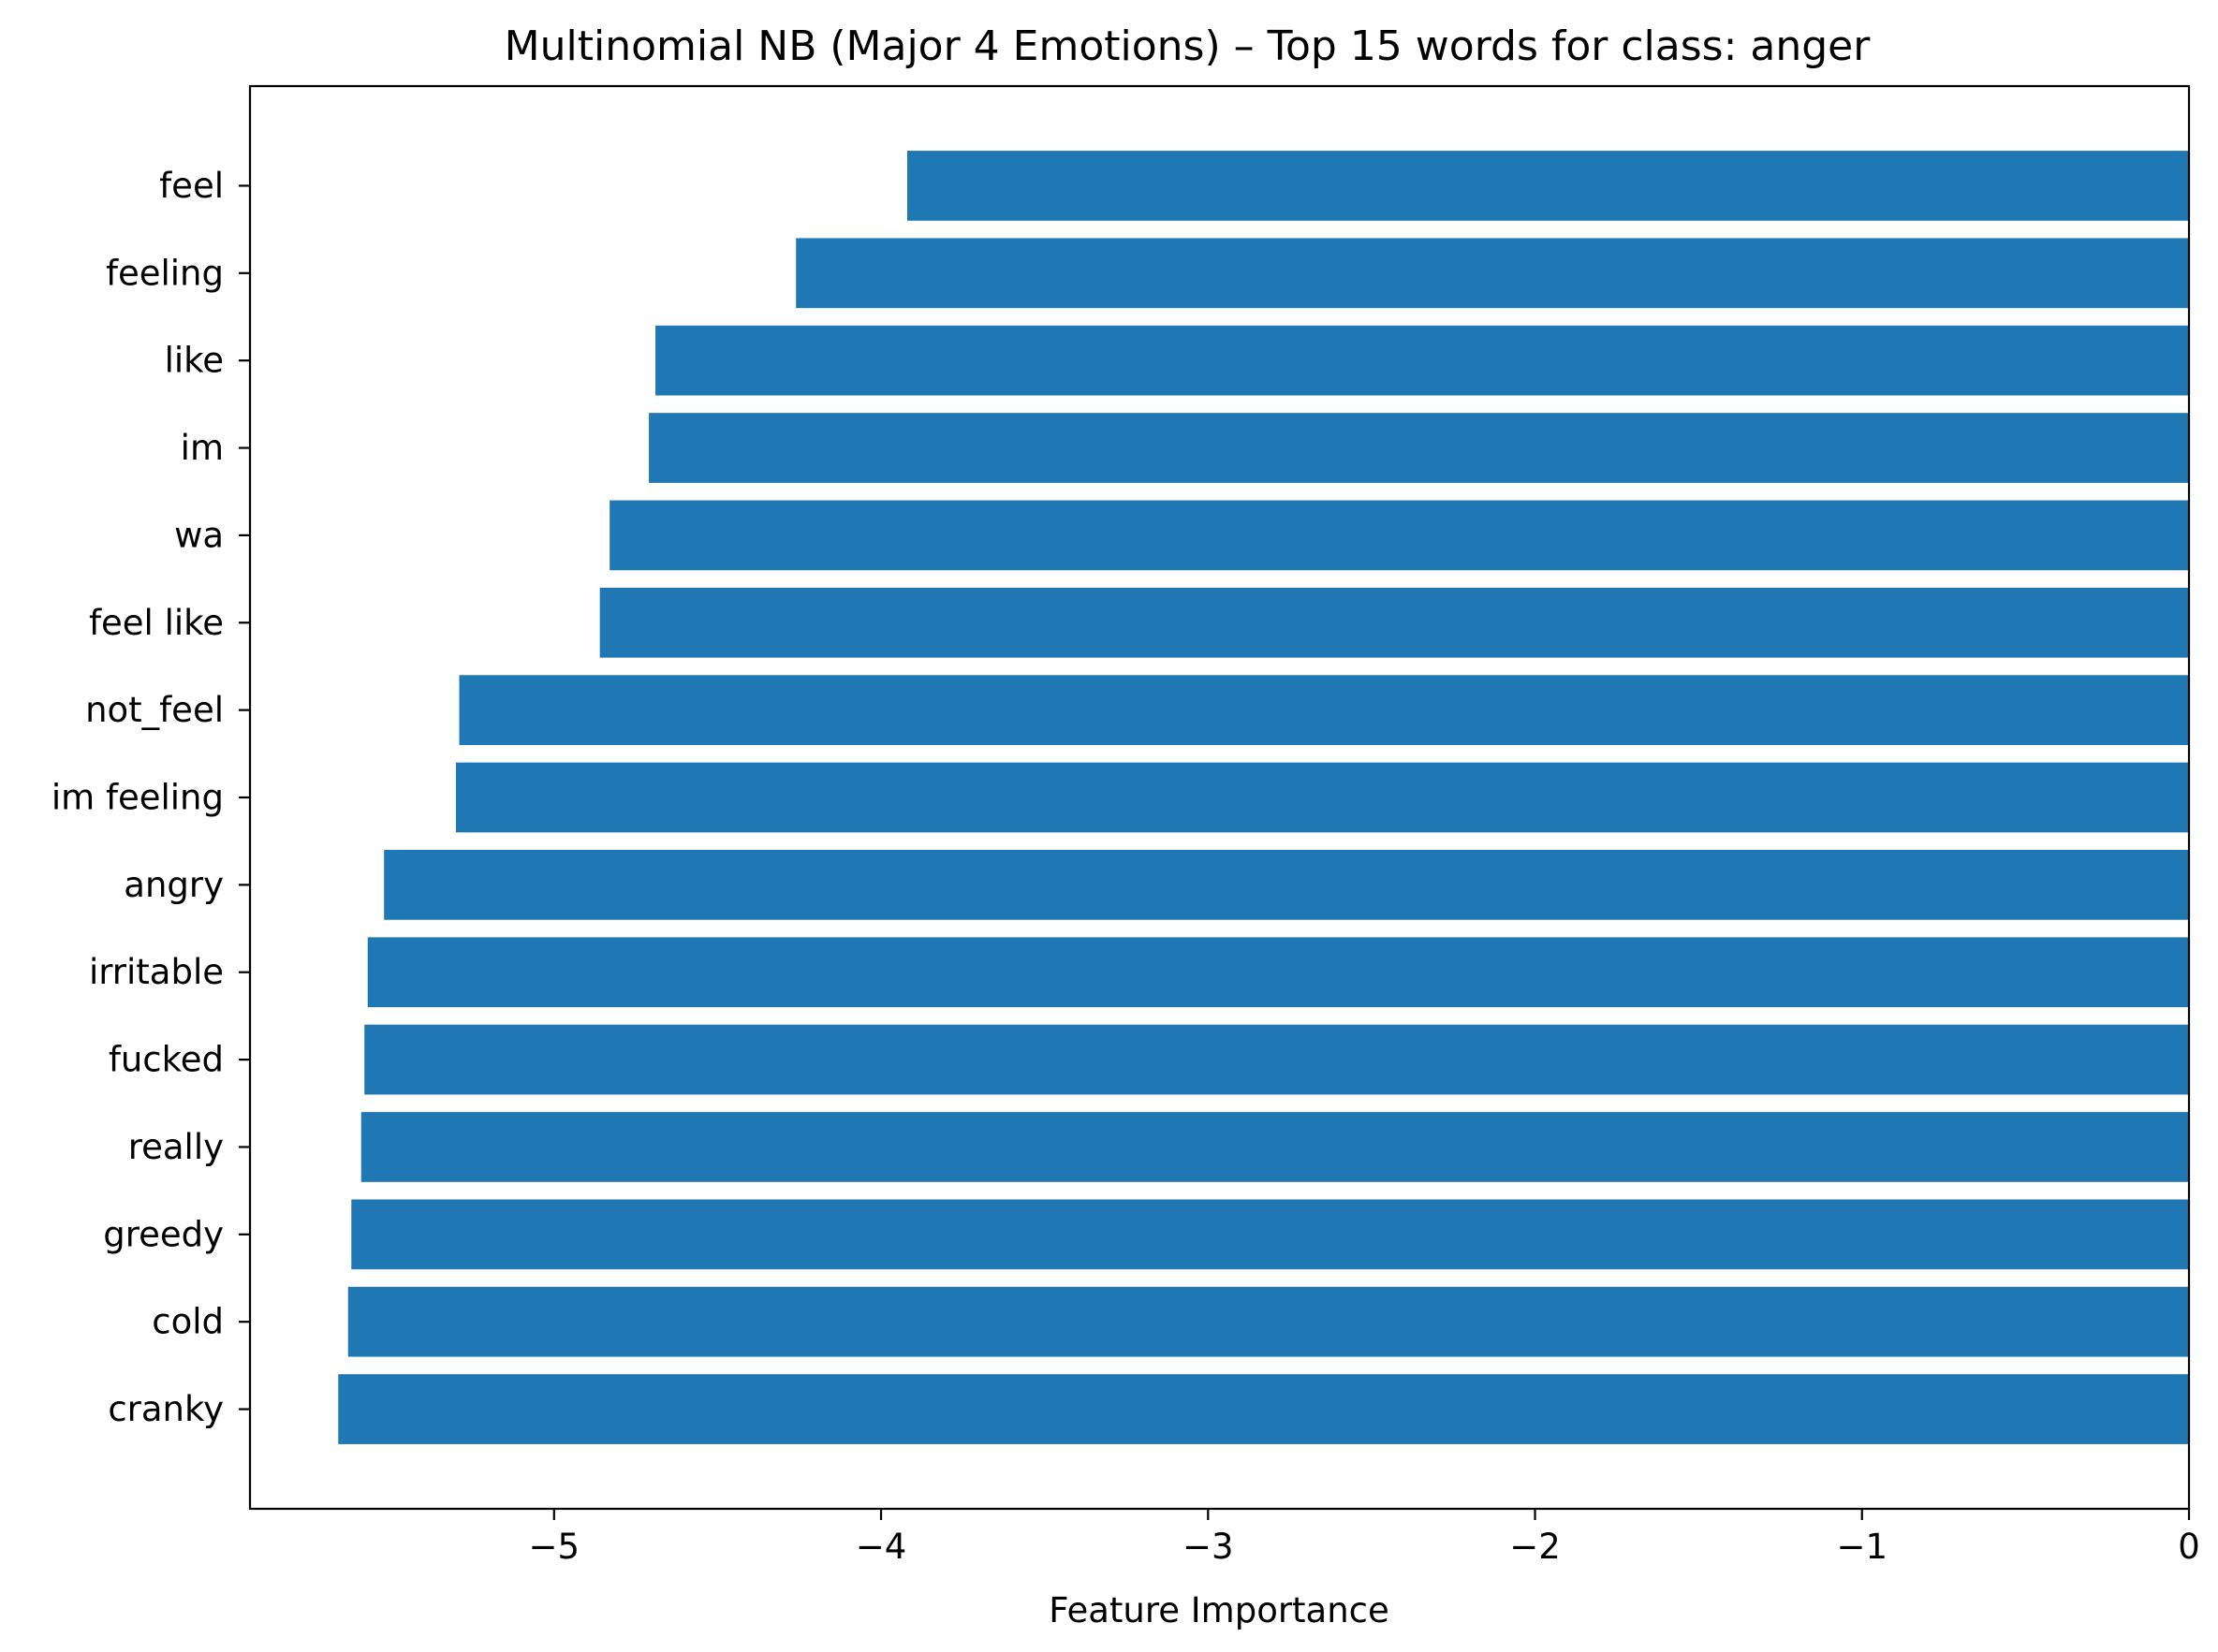 The height and width of the screenshot is (1652, 2218). Describe the element at coordinates (1270, 1235) in the screenshot. I see `bar-greedy` at that location.